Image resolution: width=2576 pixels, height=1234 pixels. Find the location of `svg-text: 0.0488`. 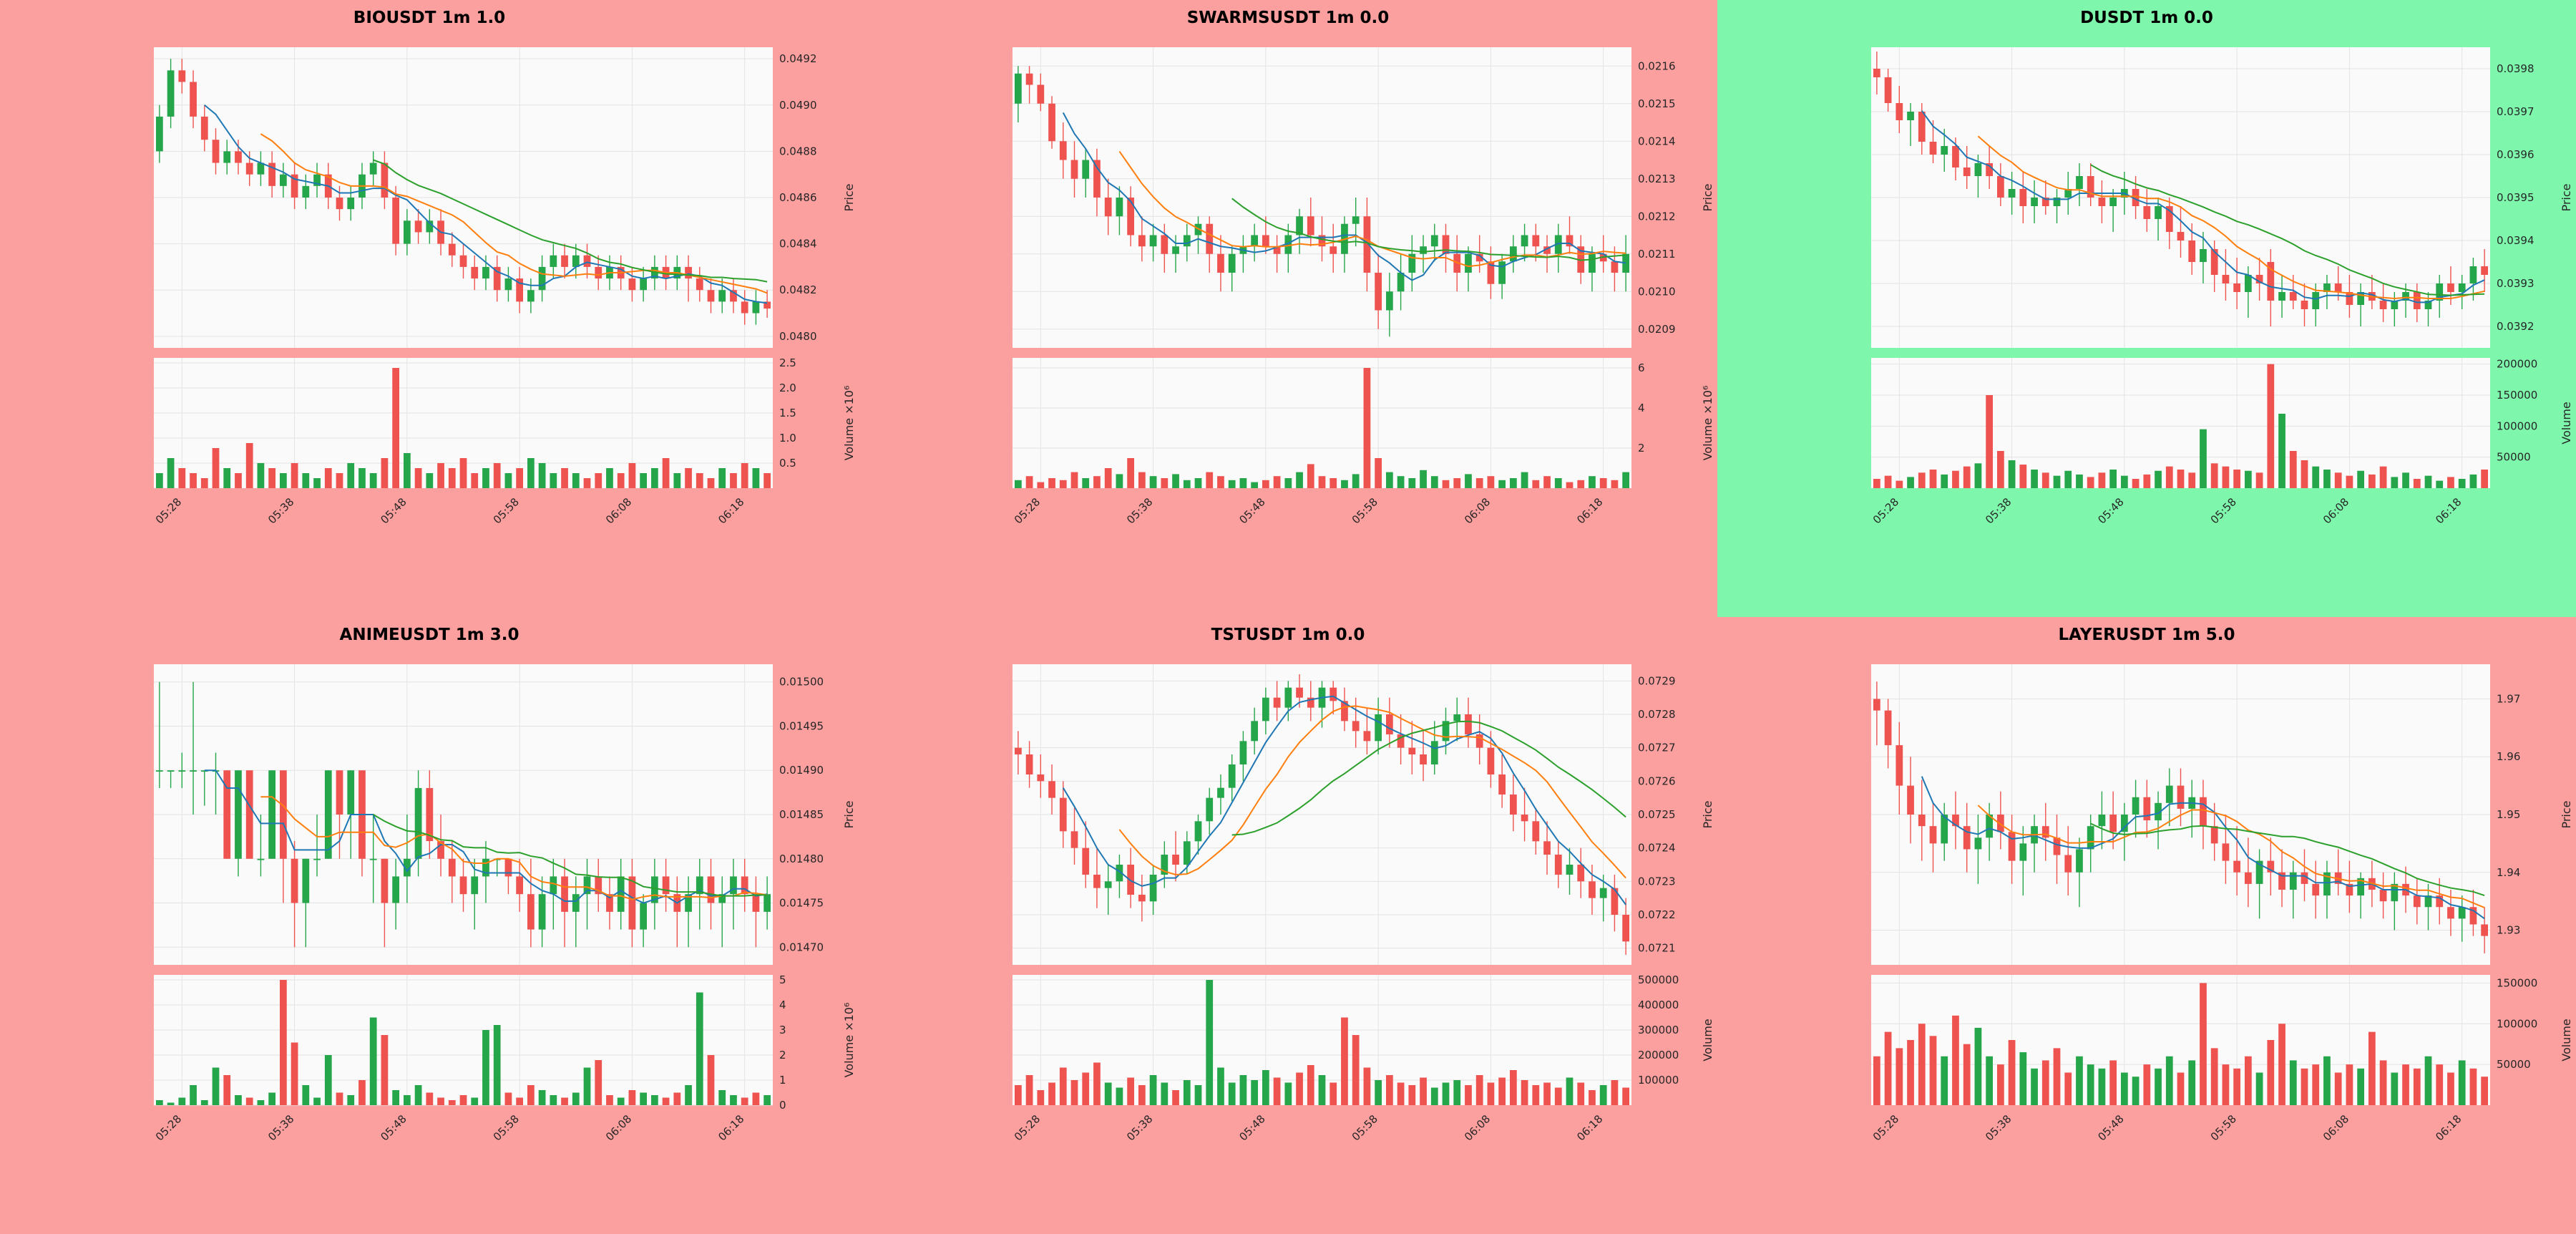

svg-text: 0.0488 is located at coordinates (798, 151).